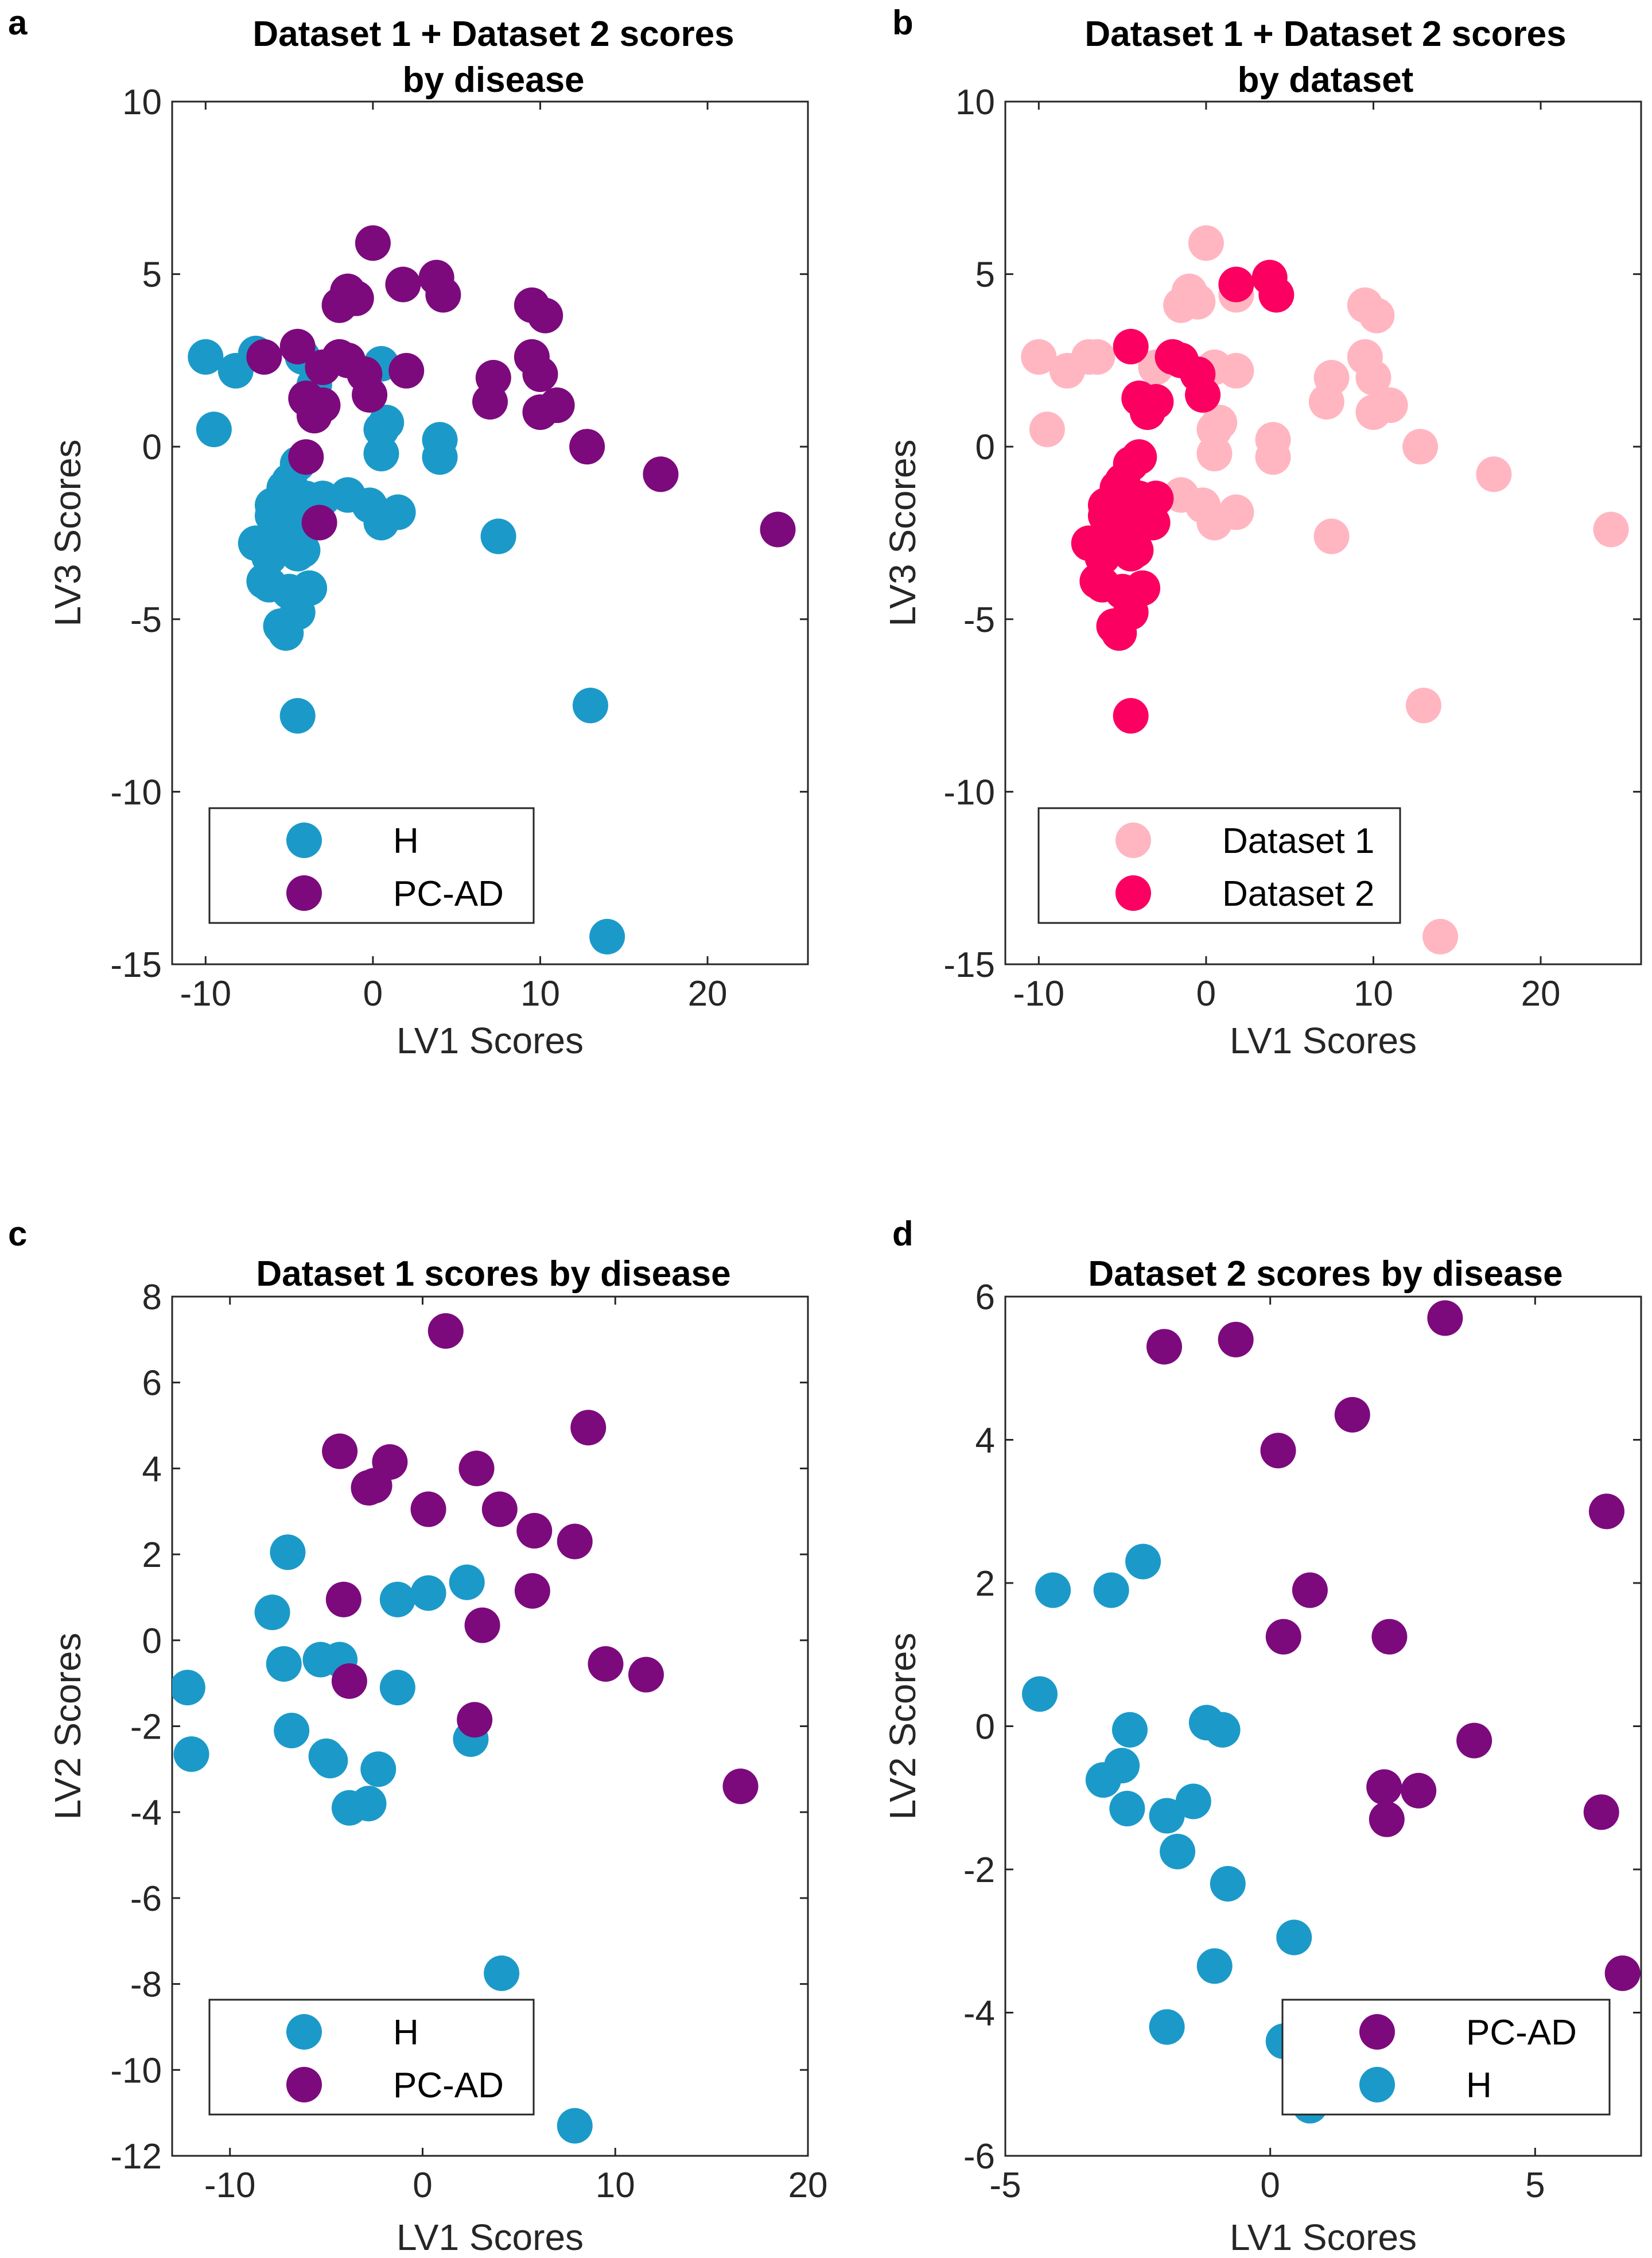 The image size is (1652, 2258). I want to click on y-tick-label: -2, so click(979, 1870).